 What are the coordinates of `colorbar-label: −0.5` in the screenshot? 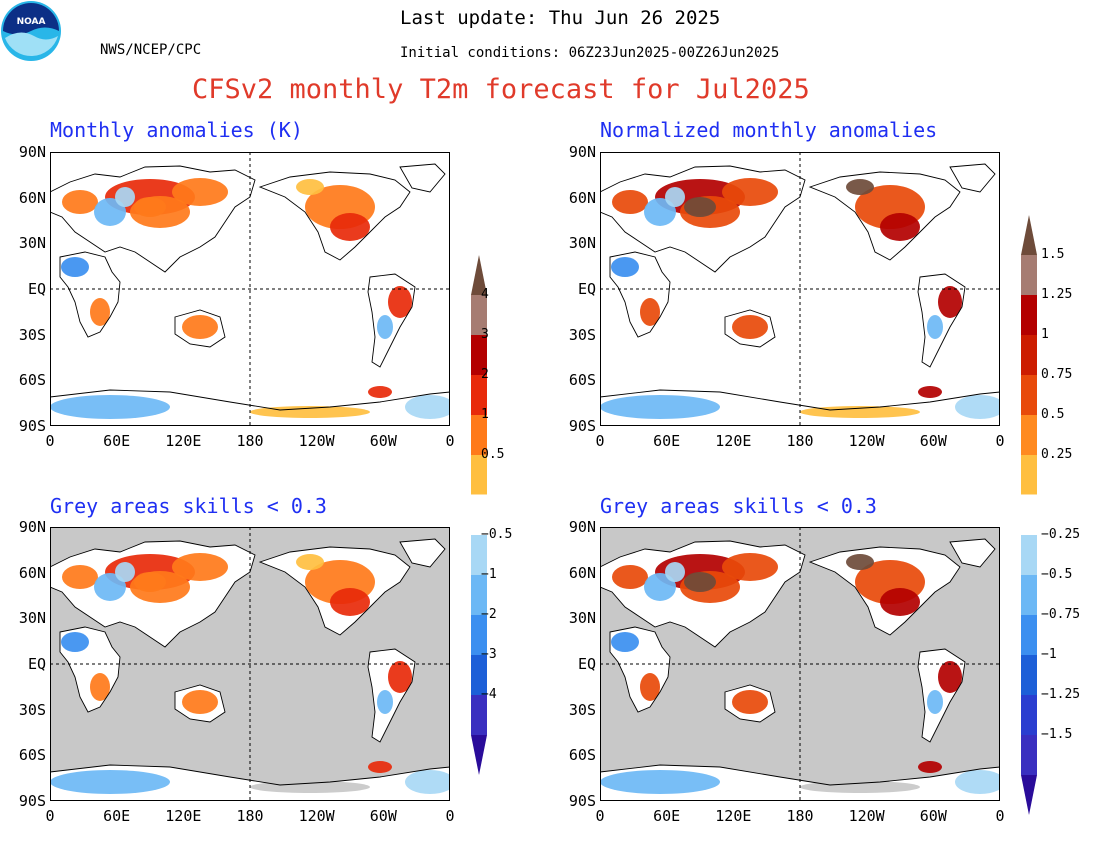 It's located at (1057, 574).